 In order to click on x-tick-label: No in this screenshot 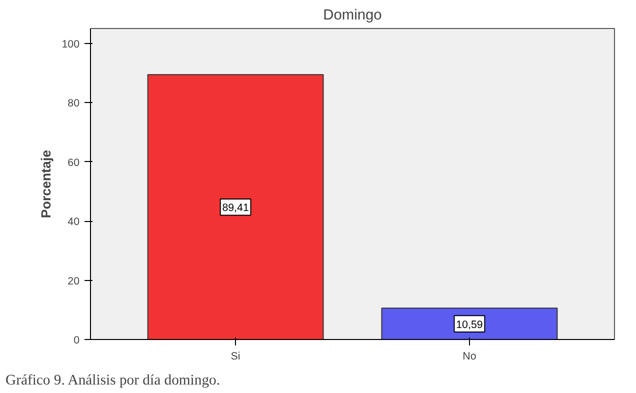, I will do `click(469, 356)`.